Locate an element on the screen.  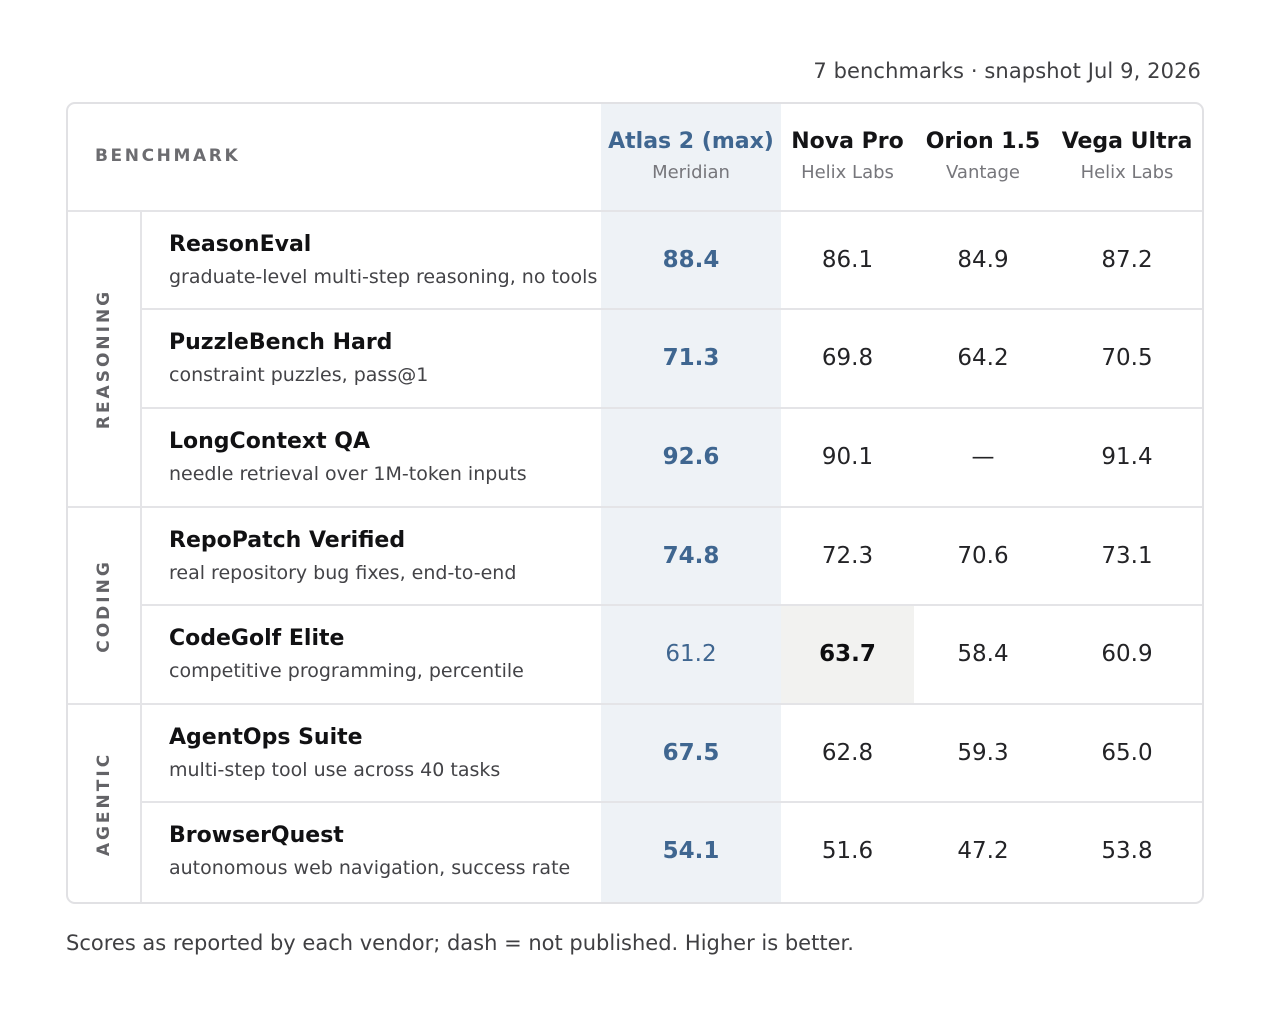
benchmark-column-header: BENCHMARK is located at coordinates (168, 156).